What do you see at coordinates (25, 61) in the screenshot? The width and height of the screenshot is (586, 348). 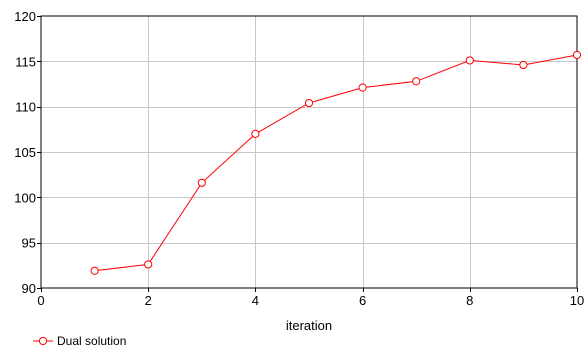 I see `y-tick-label: 115` at bounding box center [25, 61].